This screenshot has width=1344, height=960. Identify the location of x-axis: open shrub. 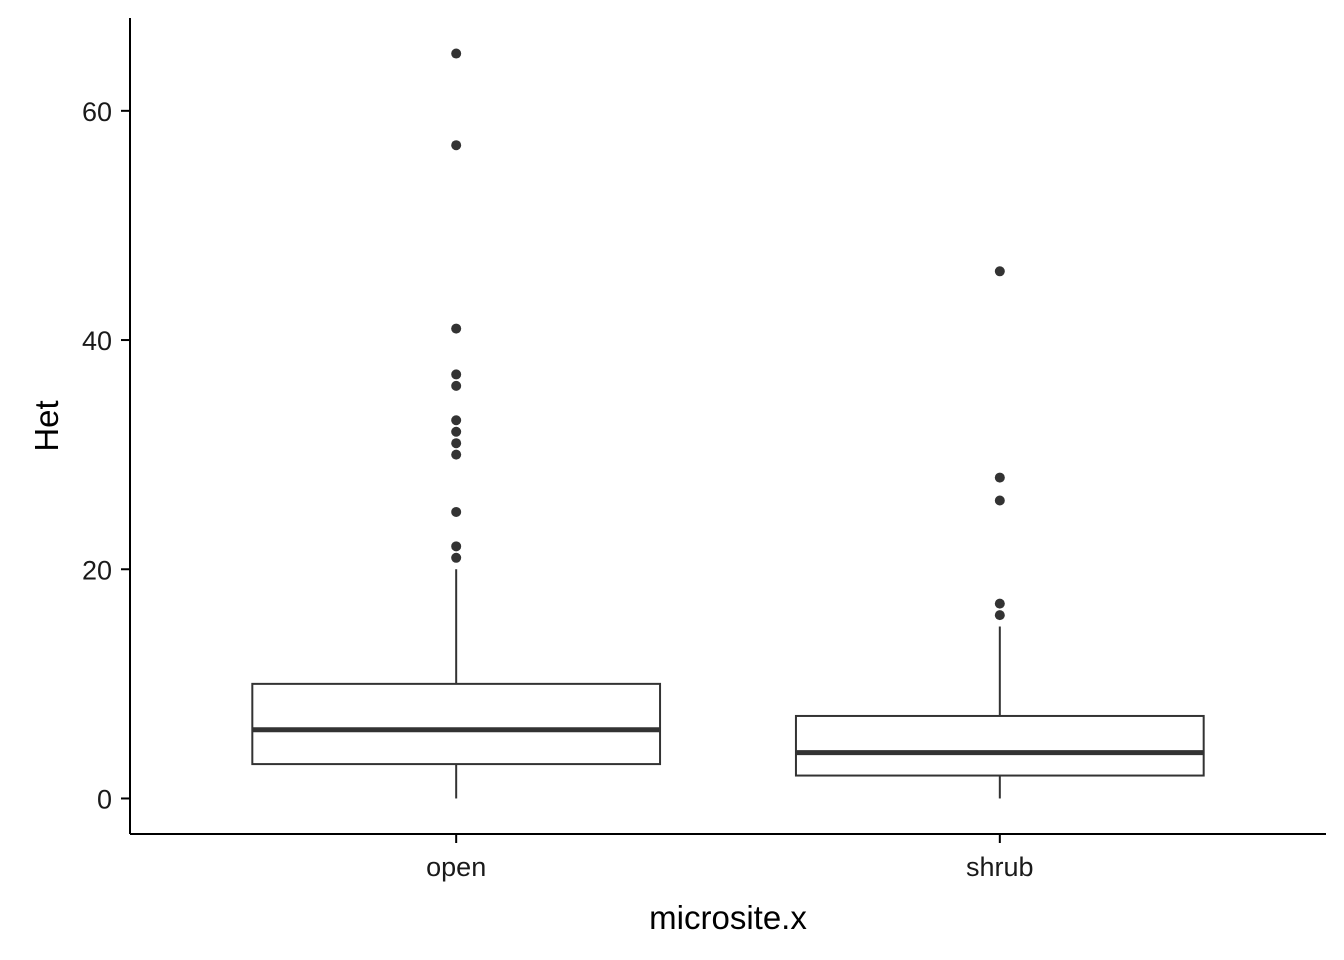
(730, 858).